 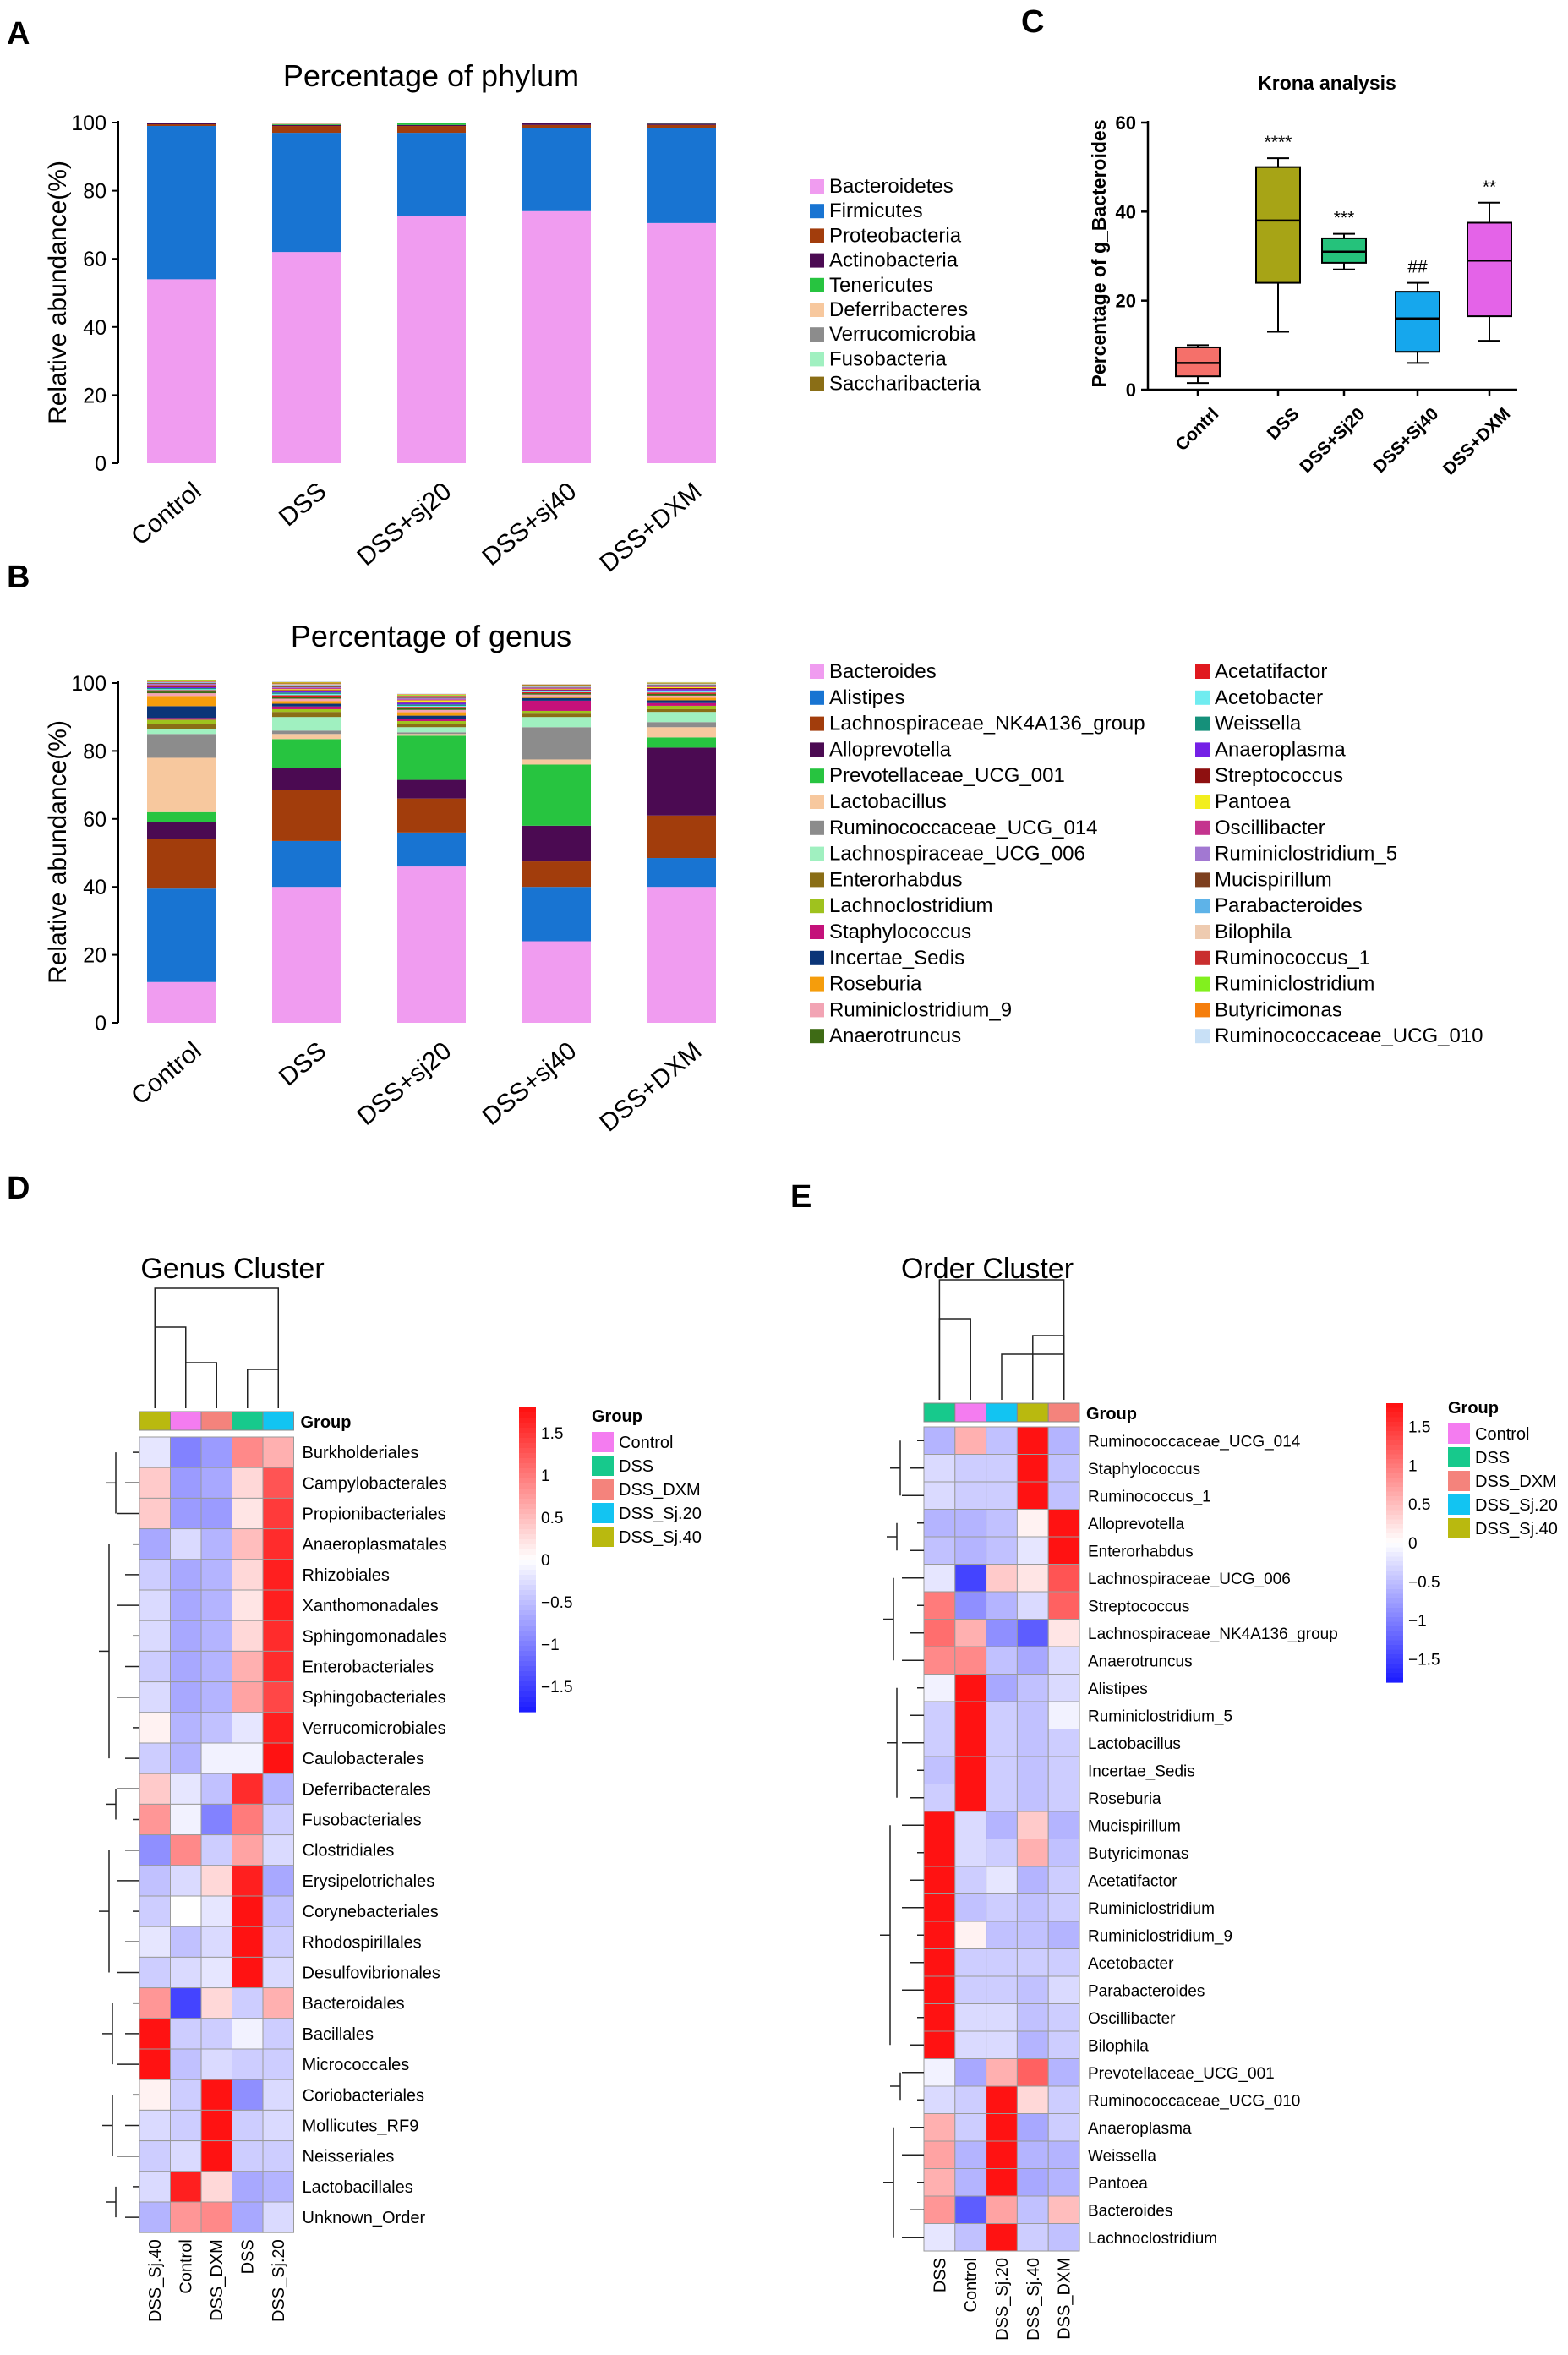 I want to click on x-tick-label: DSS+Sj40, so click(x=1405, y=440).